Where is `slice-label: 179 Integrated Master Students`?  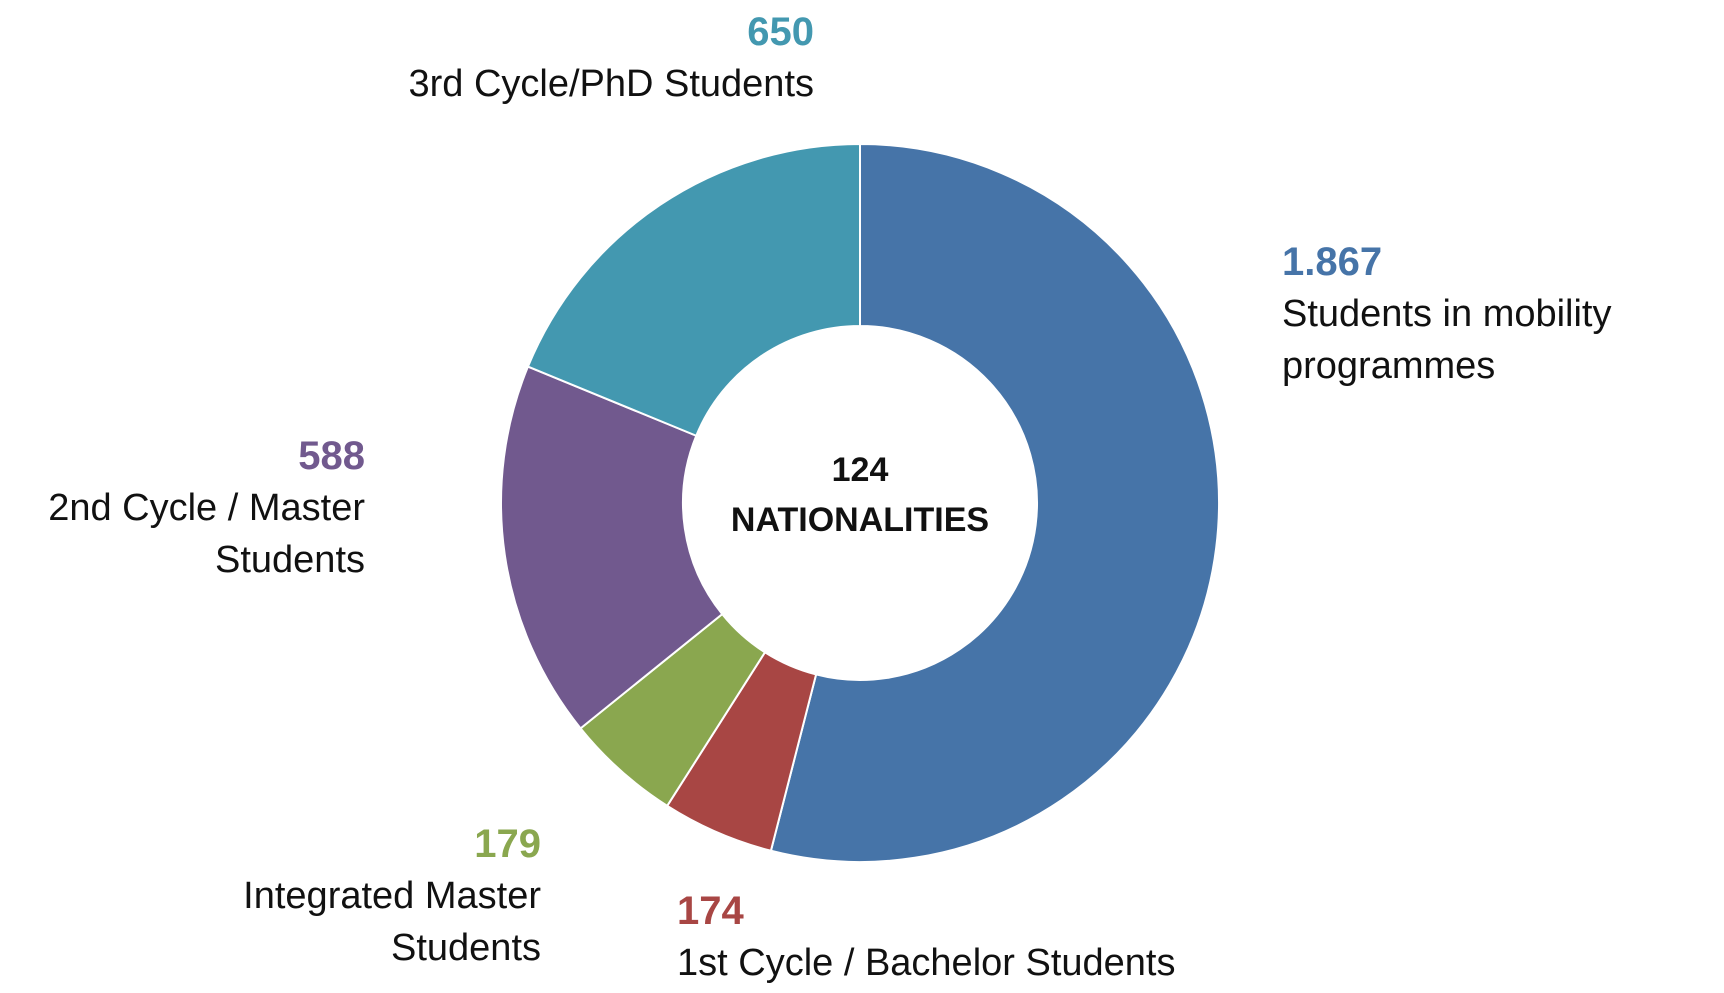 slice-label: 179 Integrated Master Students is located at coordinates (356, 896).